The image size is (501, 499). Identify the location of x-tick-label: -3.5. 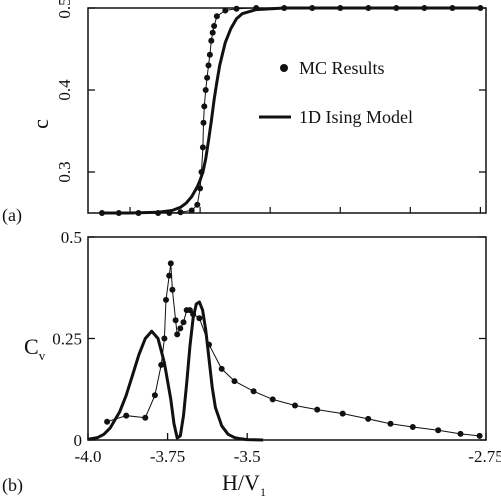
(247, 456).